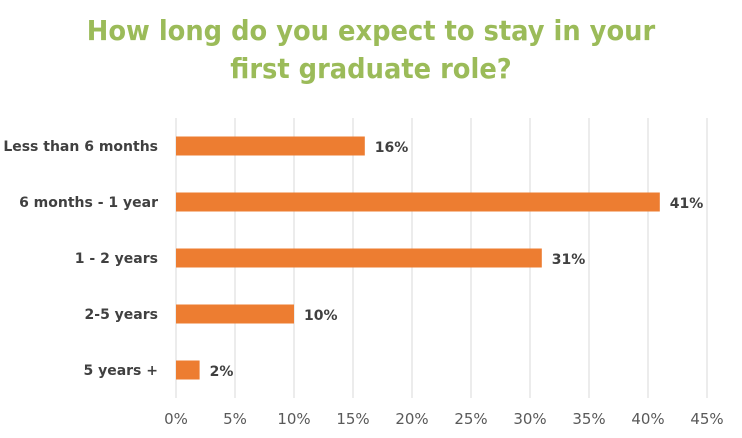  What do you see at coordinates (116, 259) in the screenshot?
I see `category-label: 1 - 2 years` at bounding box center [116, 259].